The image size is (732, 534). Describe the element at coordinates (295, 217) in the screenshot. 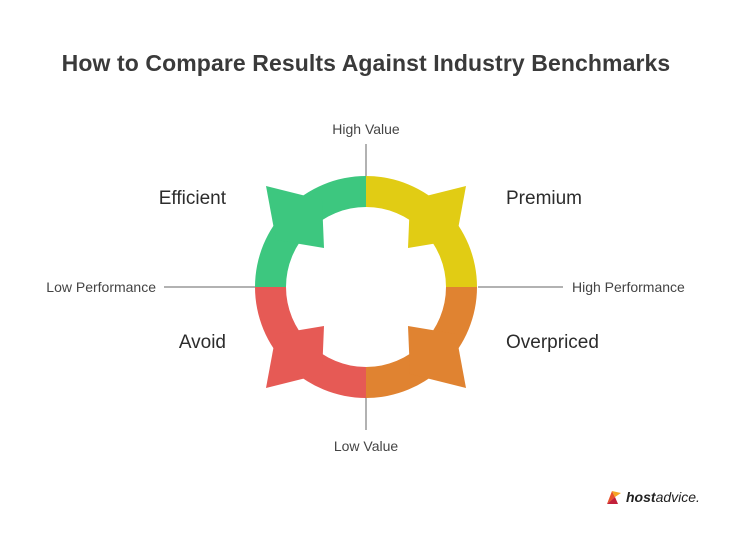

I see `arrow-efficient` at that location.